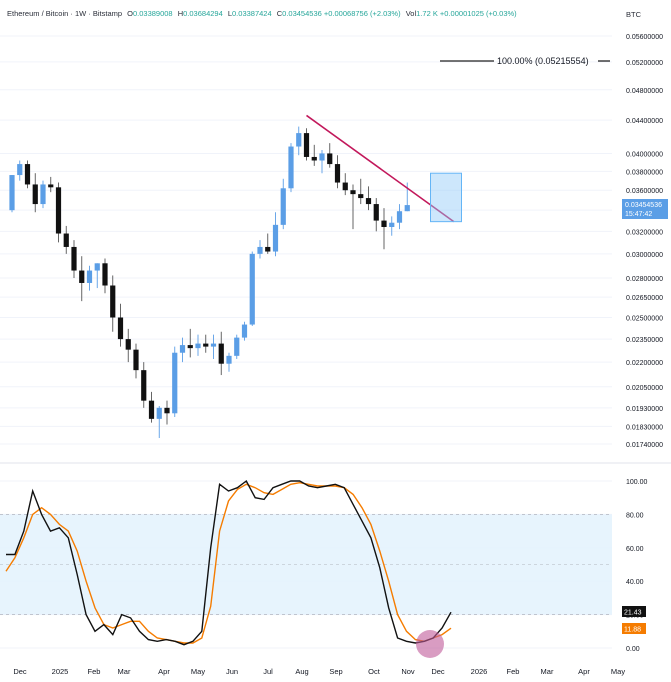  Describe the element at coordinates (65, 13) in the screenshot. I see `symbol-title: Ethereum / Bitcoin · 1W · Bitstamp` at that location.